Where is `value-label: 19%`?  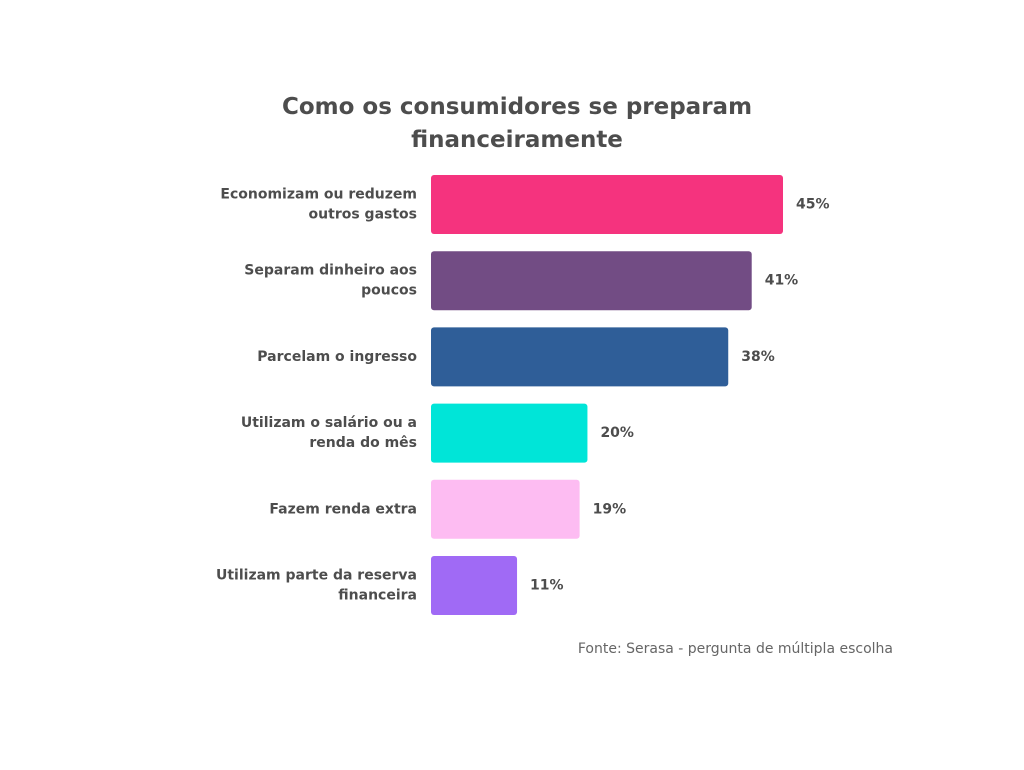 value-label: 19% is located at coordinates (610, 509).